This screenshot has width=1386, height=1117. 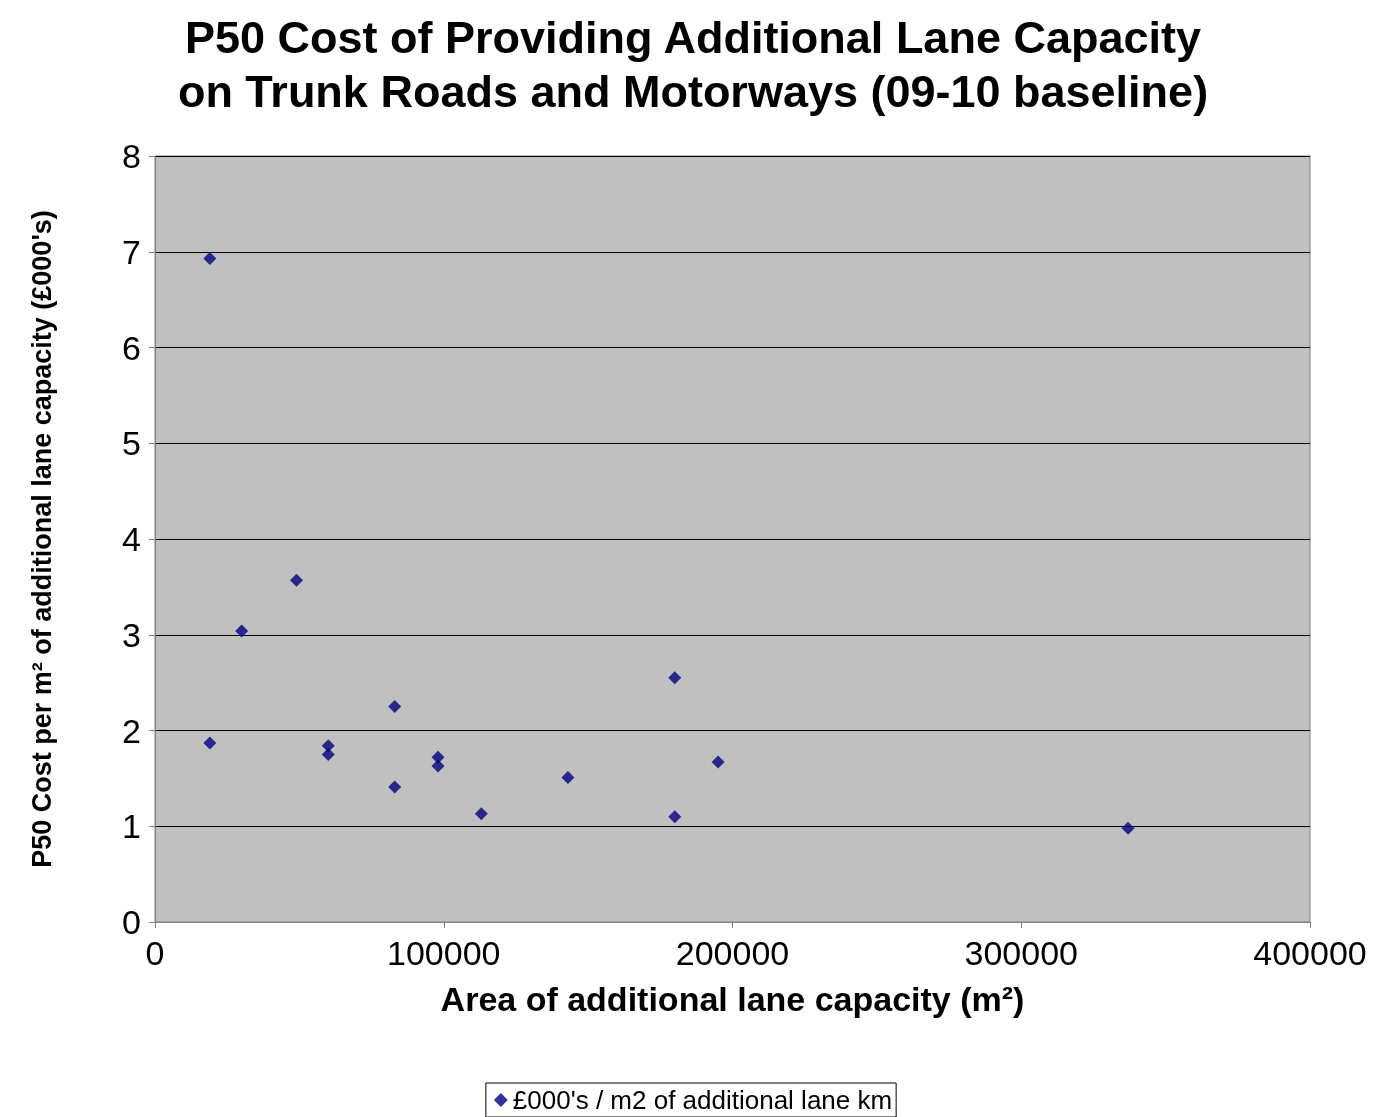 What do you see at coordinates (702, 1100) in the screenshot?
I see `legend-label: £000's / m2 of additional lane km` at bounding box center [702, 1100].